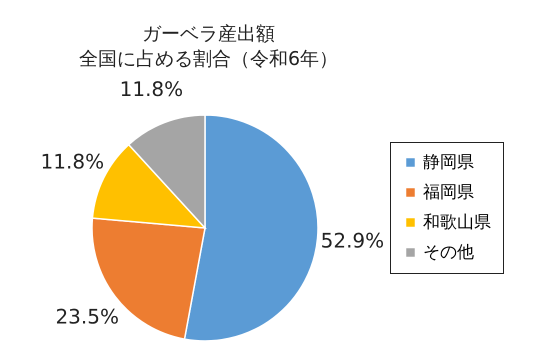 This screenshot has width=541, height=357. What do you see at coordinates (448, 252) in the screenshot?
I see `legend-label: その他` at bounding box center [448, 252].